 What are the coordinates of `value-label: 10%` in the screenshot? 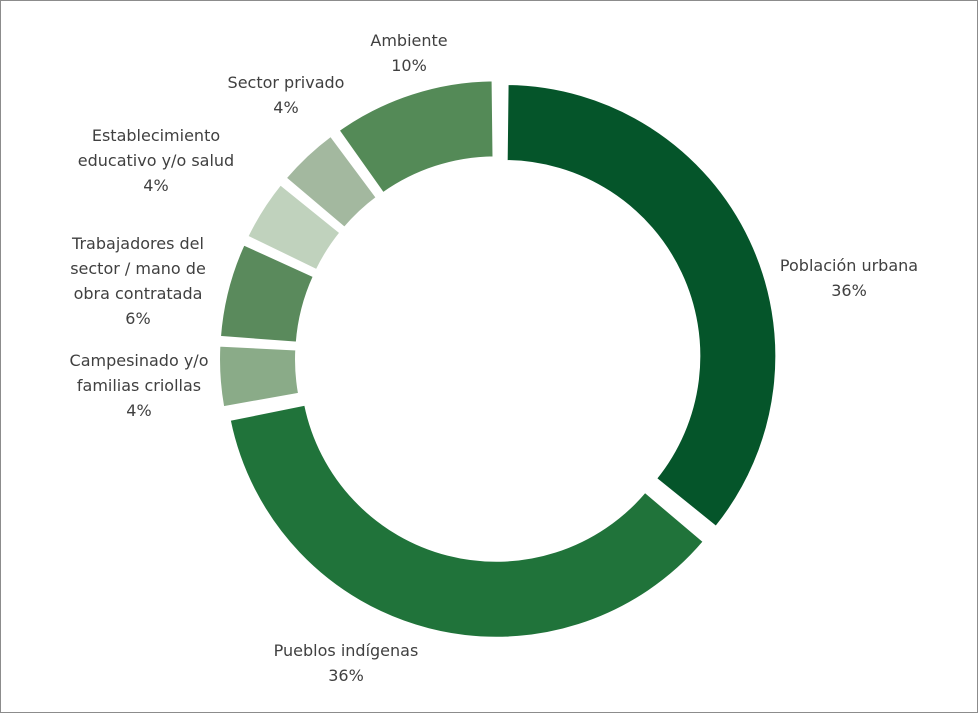 It's located at (409, 65).